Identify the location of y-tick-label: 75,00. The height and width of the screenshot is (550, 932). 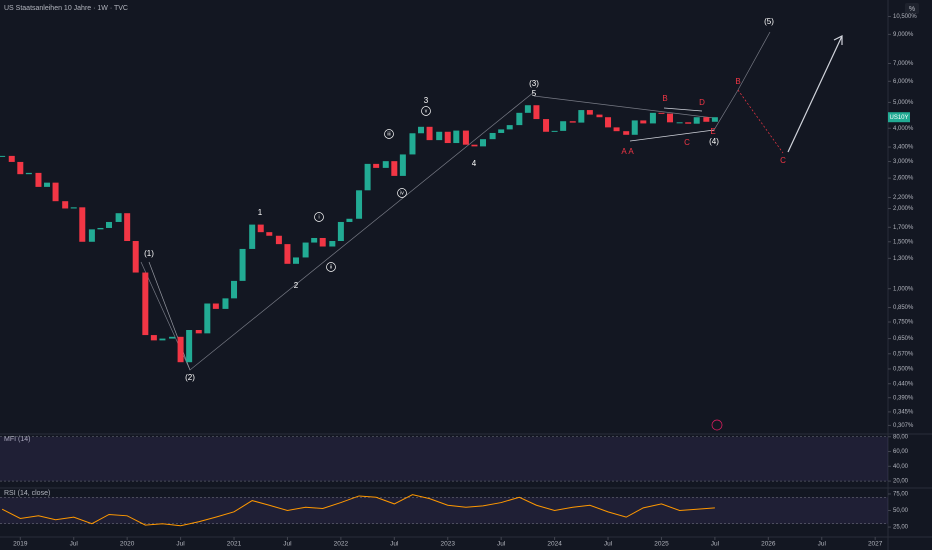
(901, 495).